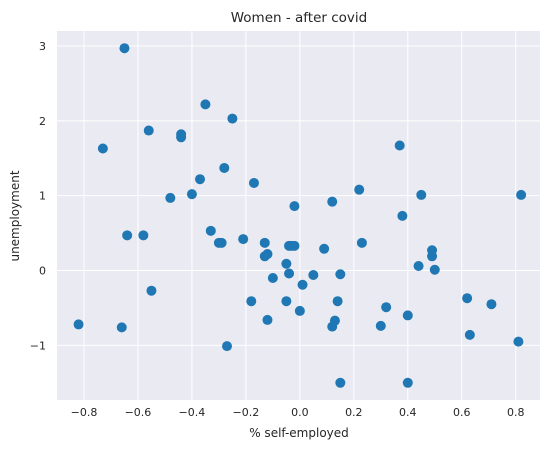 This screenshot has height=454, width=559. What do you see at coordinates (516, 412) in the screenshot?
I see `x-tick-label: 0.8` at bounding box center [516, 412].